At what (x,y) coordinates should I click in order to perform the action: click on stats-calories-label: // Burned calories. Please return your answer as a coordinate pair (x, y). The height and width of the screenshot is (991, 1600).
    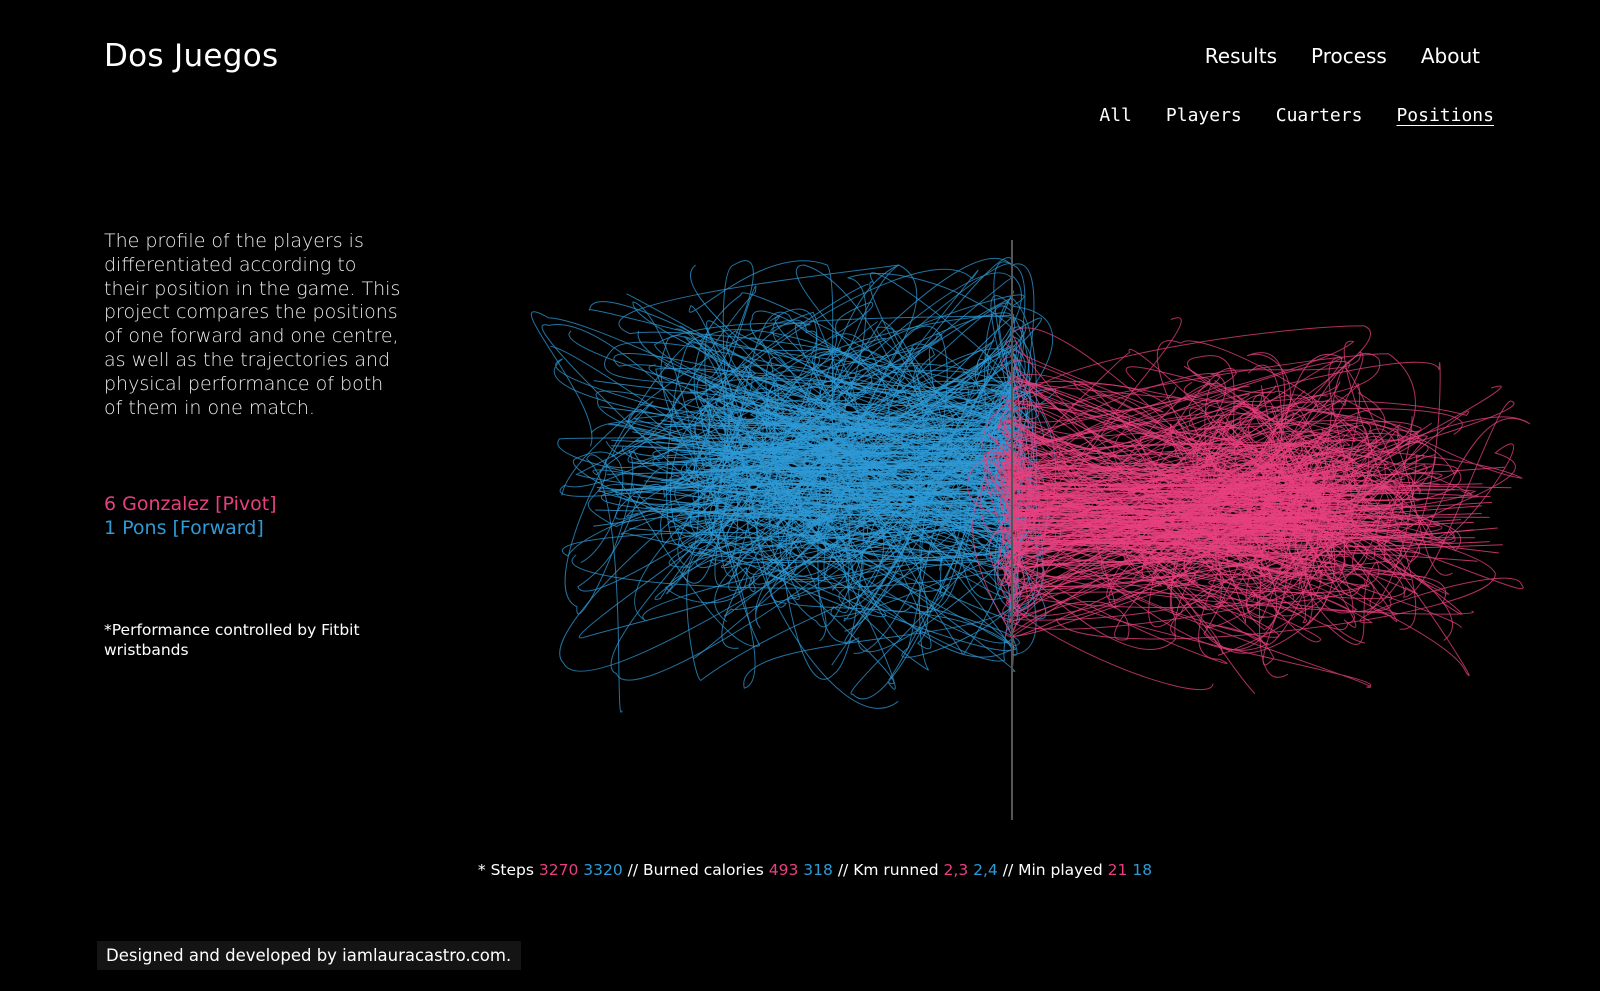
    Looking at the image, I should click on (695, 870).